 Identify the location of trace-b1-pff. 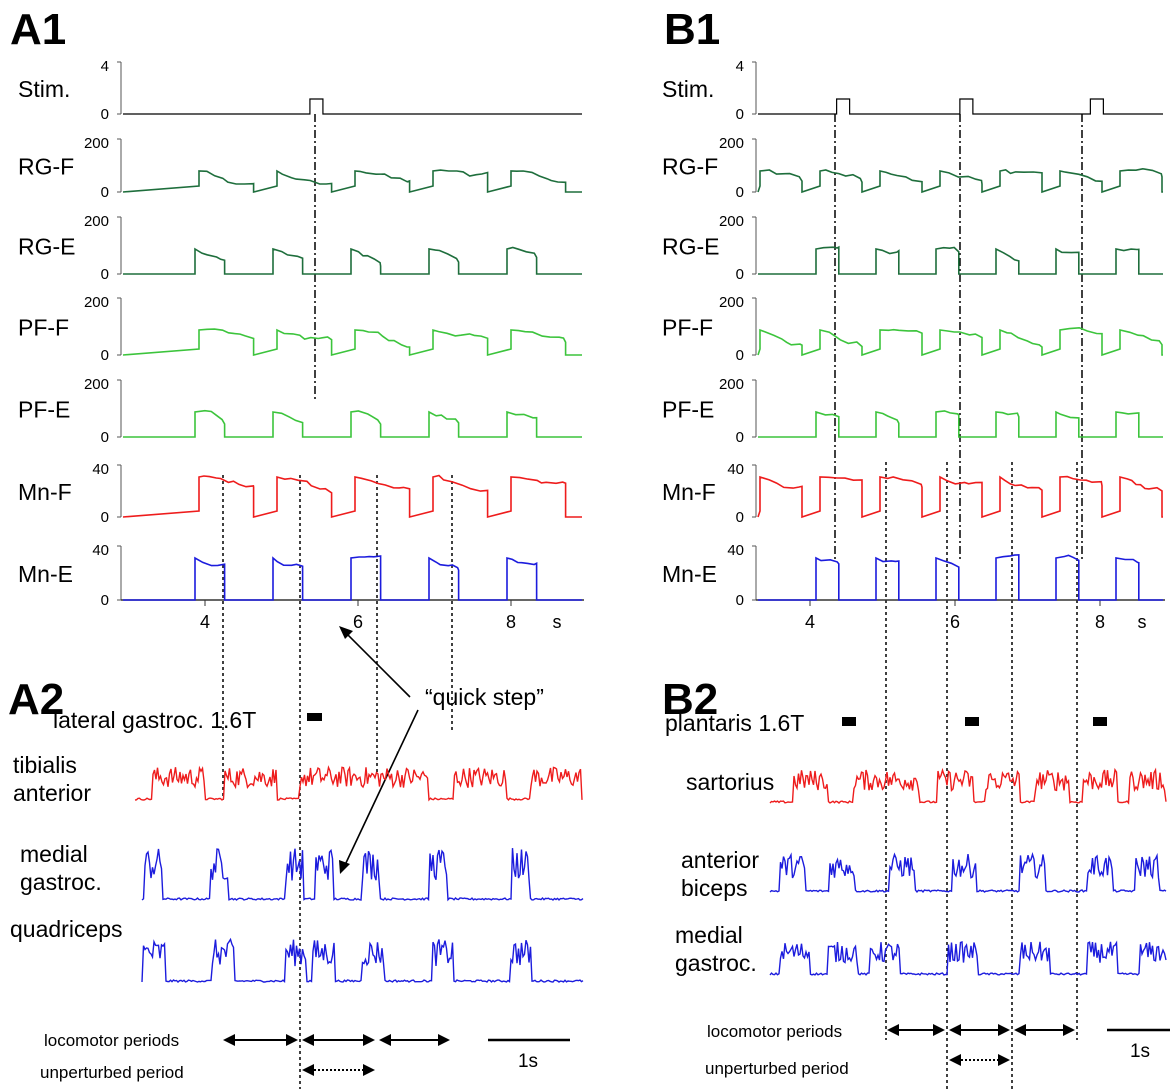
(960, 341).